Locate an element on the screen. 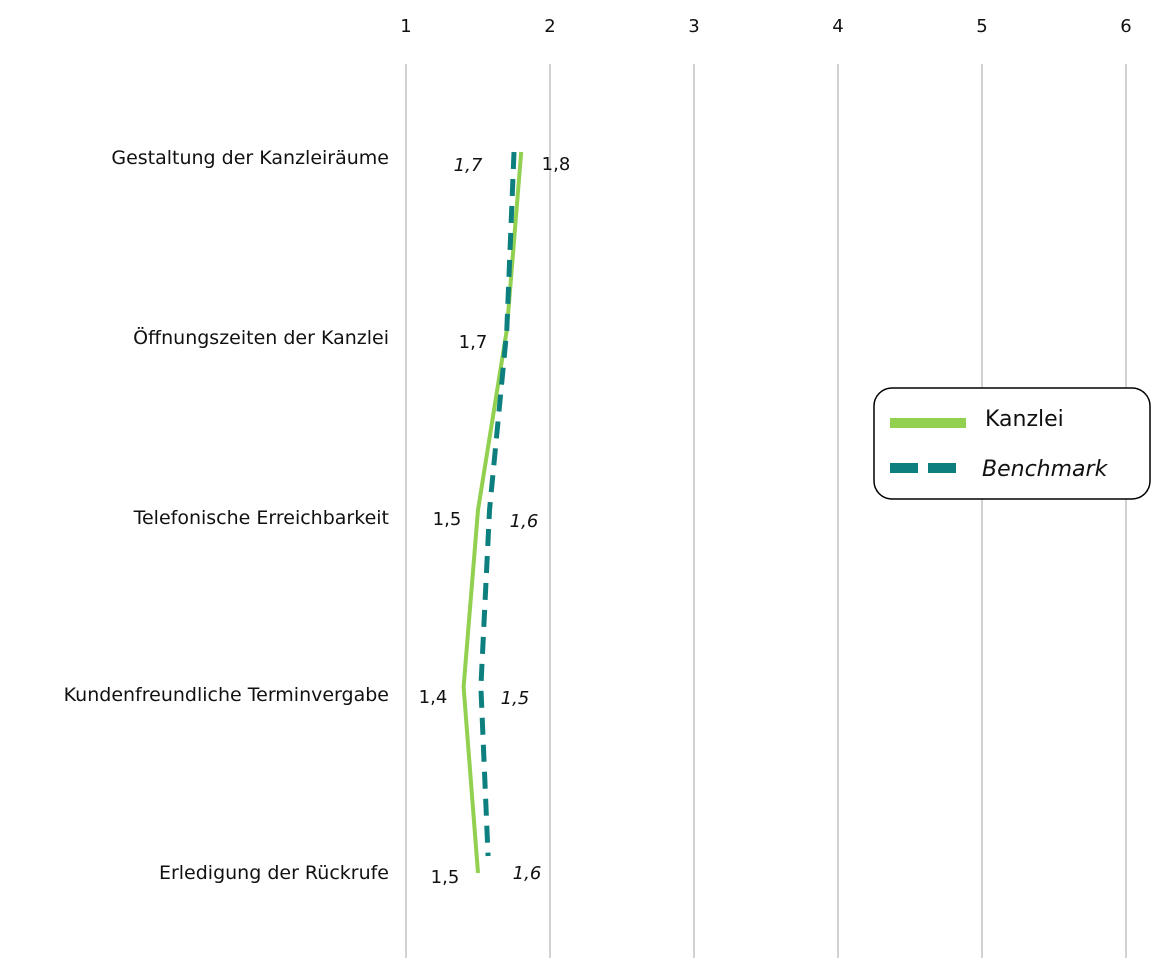 The width and height of the screenshot is (1154, 963). data-label-kanzlei: 1,7 is located at coordinates (473, 342).